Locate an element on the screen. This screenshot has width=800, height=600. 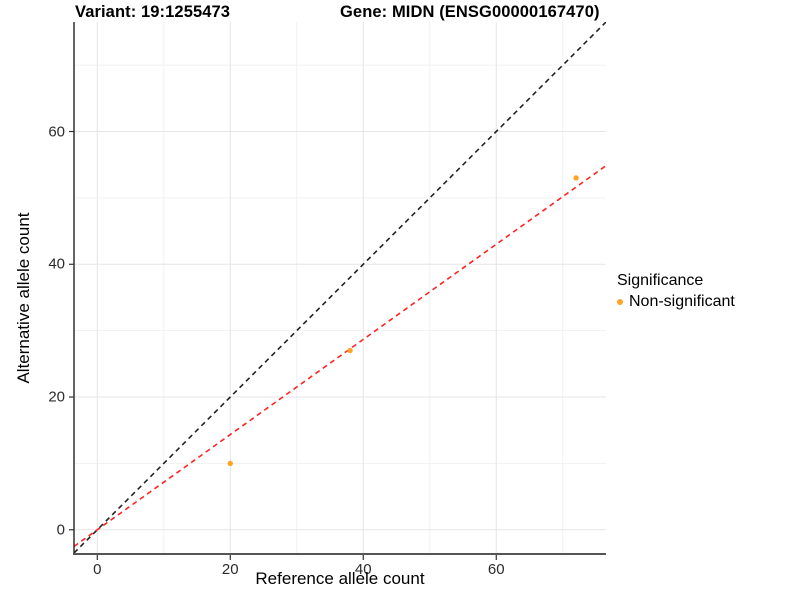
y-axis-title: Alternative allele count is located at coordinates (23, 298).